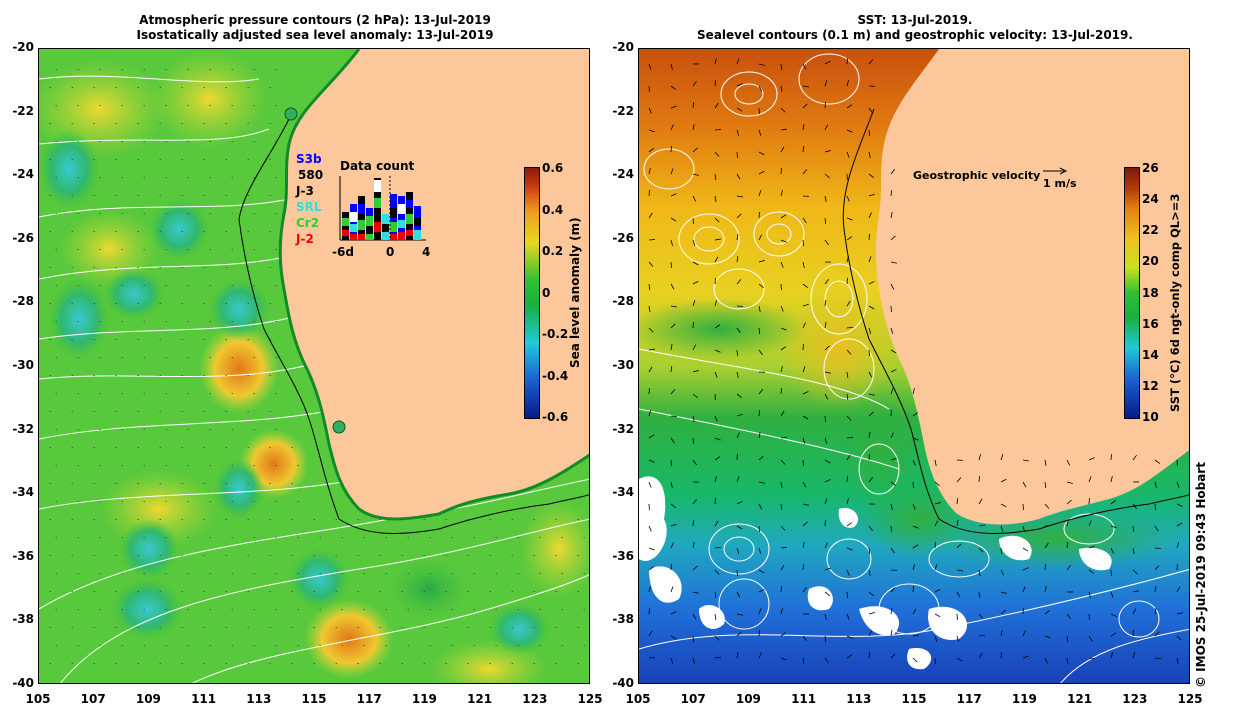  I want to click on sst-tick: 10, so click(1150, 417).